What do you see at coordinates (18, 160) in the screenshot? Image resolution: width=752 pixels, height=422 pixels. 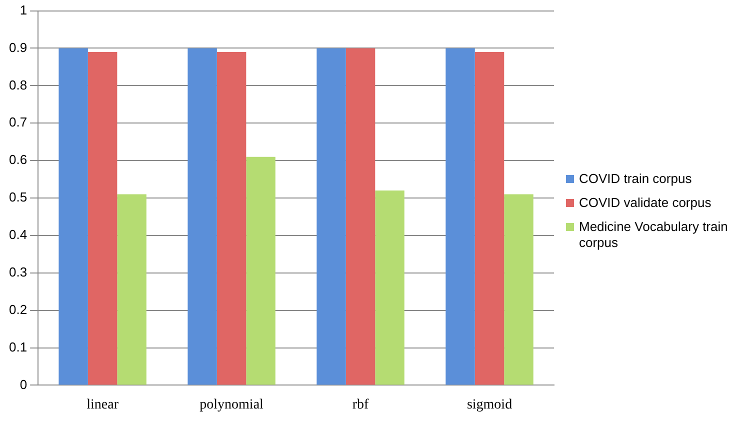 I see `y-tick-label: 0.6` at bounding box center [18, 160].